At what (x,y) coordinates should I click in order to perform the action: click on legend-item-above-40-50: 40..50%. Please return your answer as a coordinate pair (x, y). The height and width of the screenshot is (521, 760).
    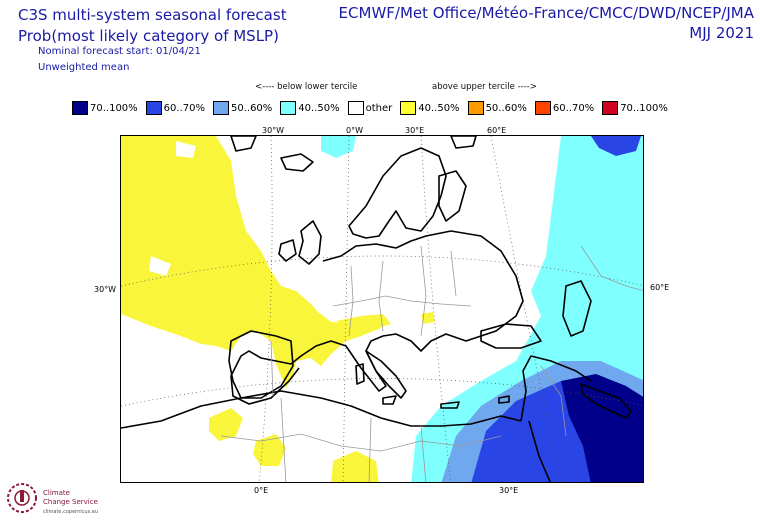
    Looking at the image, I should click on (430, 108).